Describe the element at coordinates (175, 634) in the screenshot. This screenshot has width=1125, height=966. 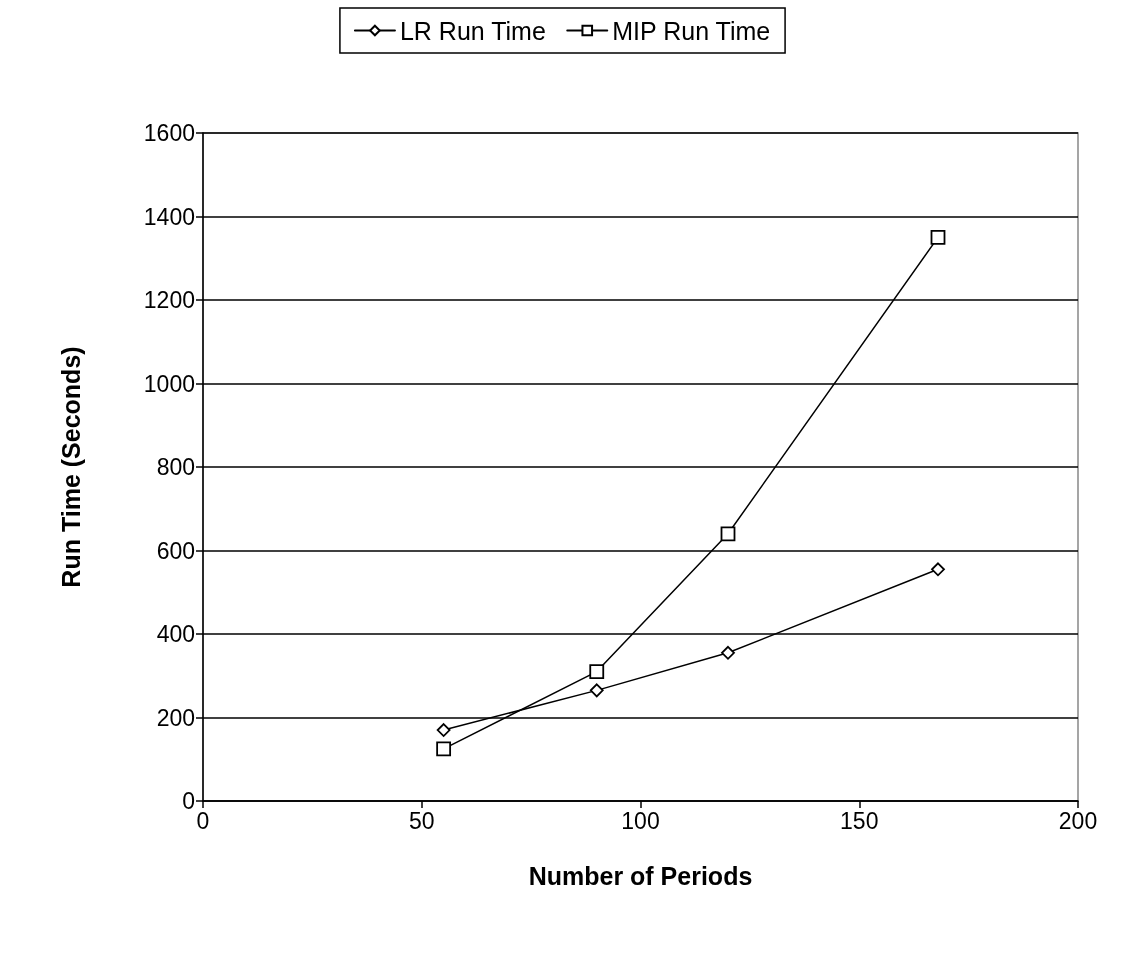
I see `y-tick-label: 400` at that location.